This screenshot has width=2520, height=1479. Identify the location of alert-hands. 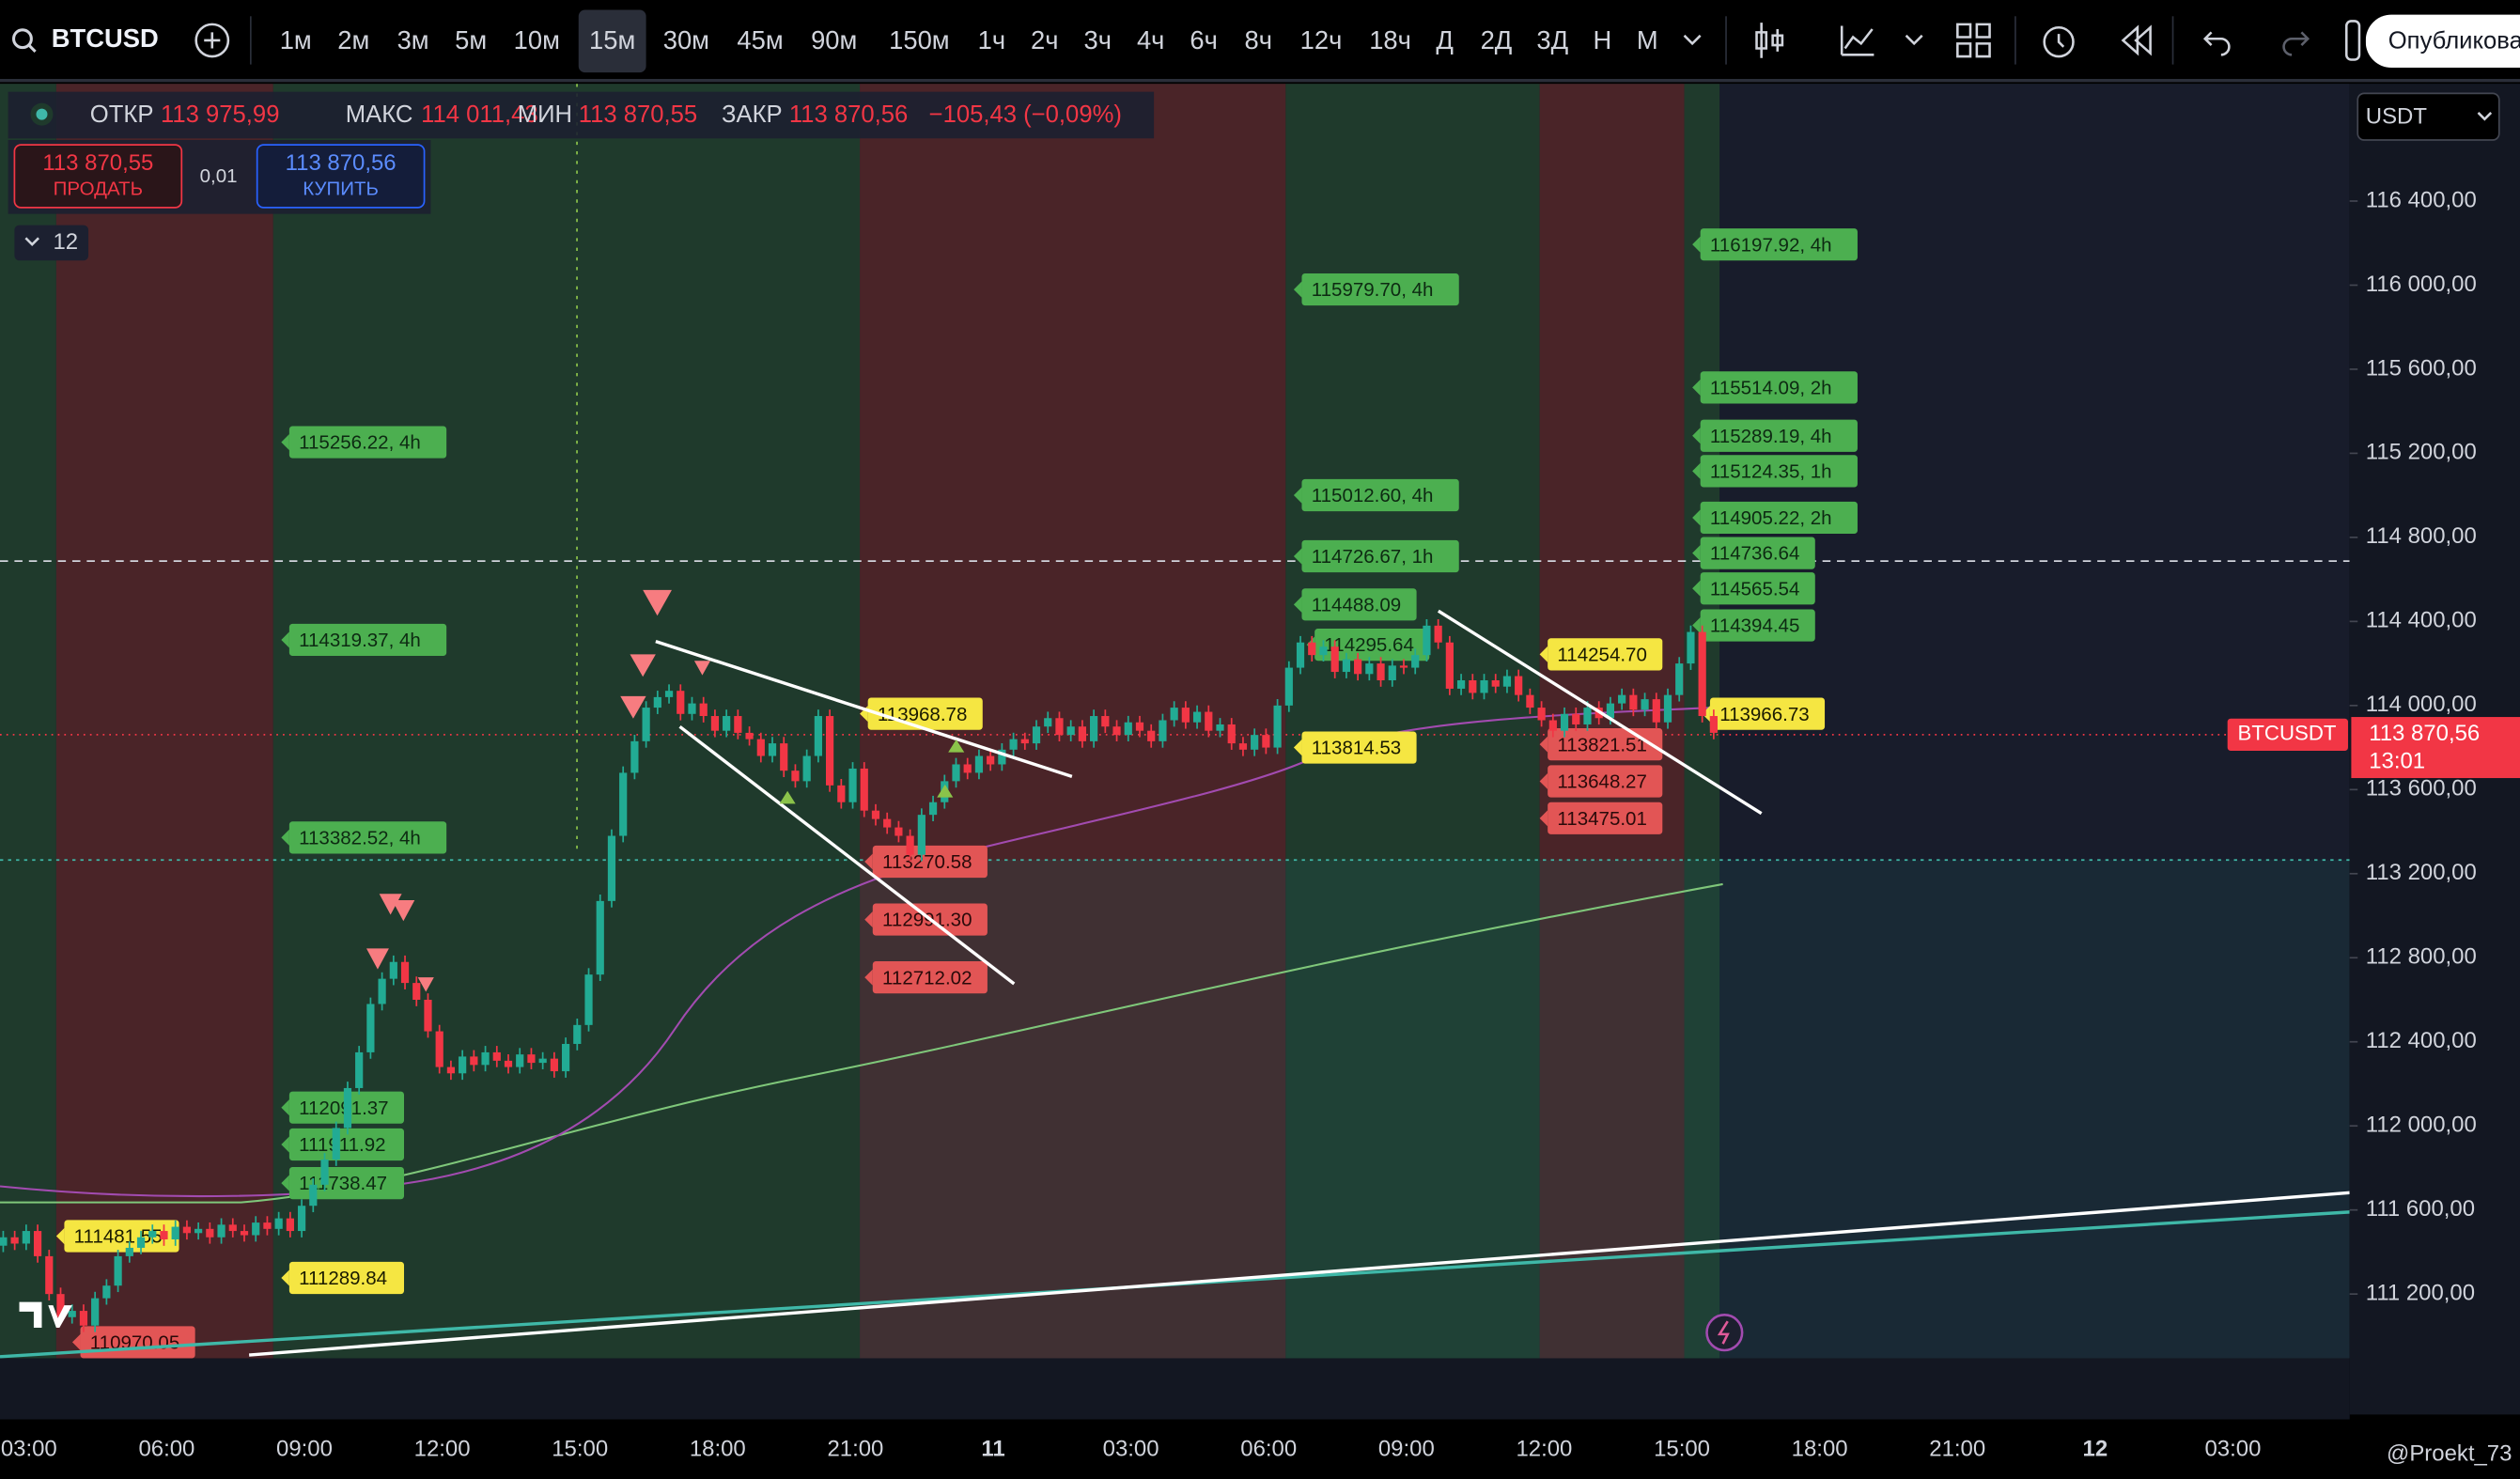
(2061, 41).